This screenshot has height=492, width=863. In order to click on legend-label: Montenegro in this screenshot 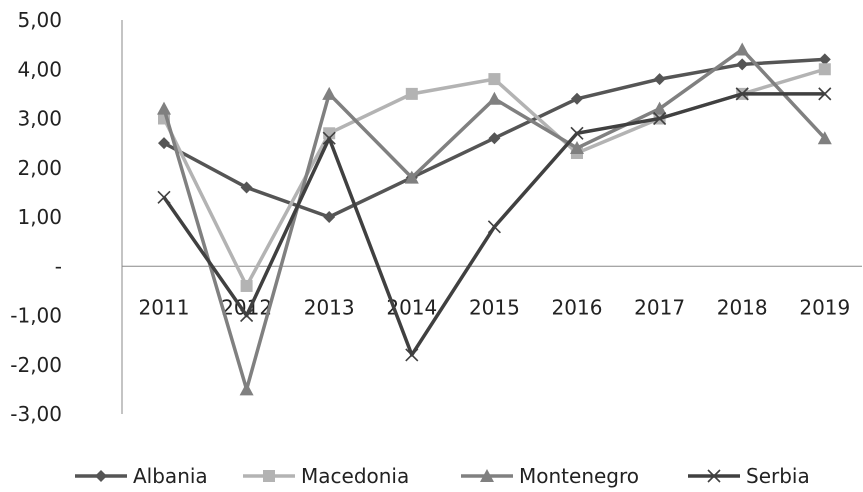, I will do `click(579, 476)`.